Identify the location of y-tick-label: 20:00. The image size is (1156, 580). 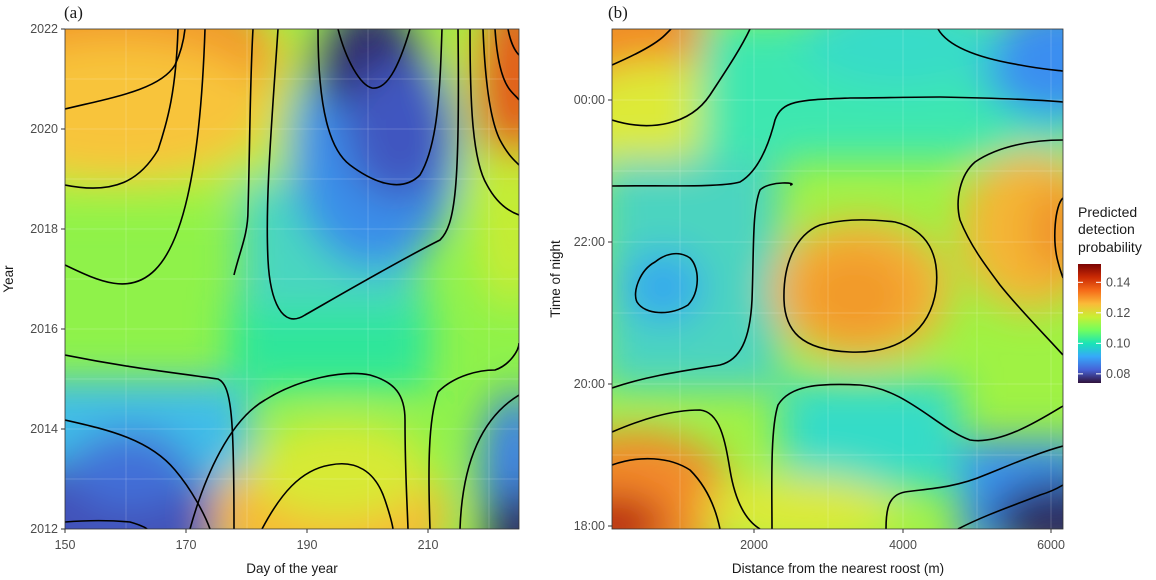
(589, 384).